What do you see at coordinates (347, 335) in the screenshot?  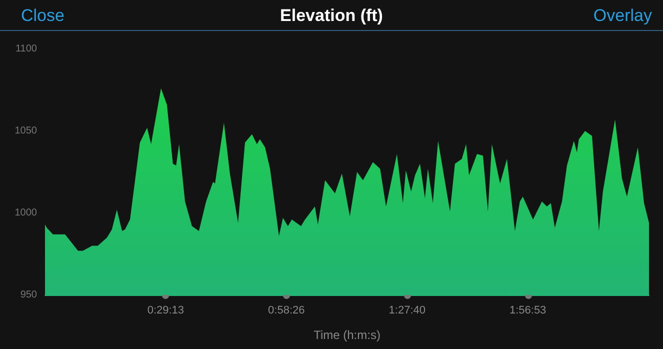 I see `x-axis-title: Time (h:m:s)` at bounding box center [347, 335].